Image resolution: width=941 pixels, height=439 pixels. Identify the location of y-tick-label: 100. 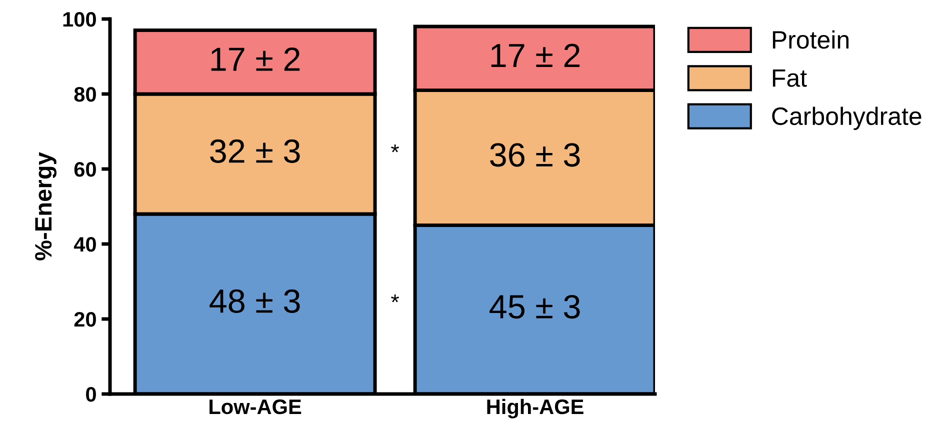
(79, 19).